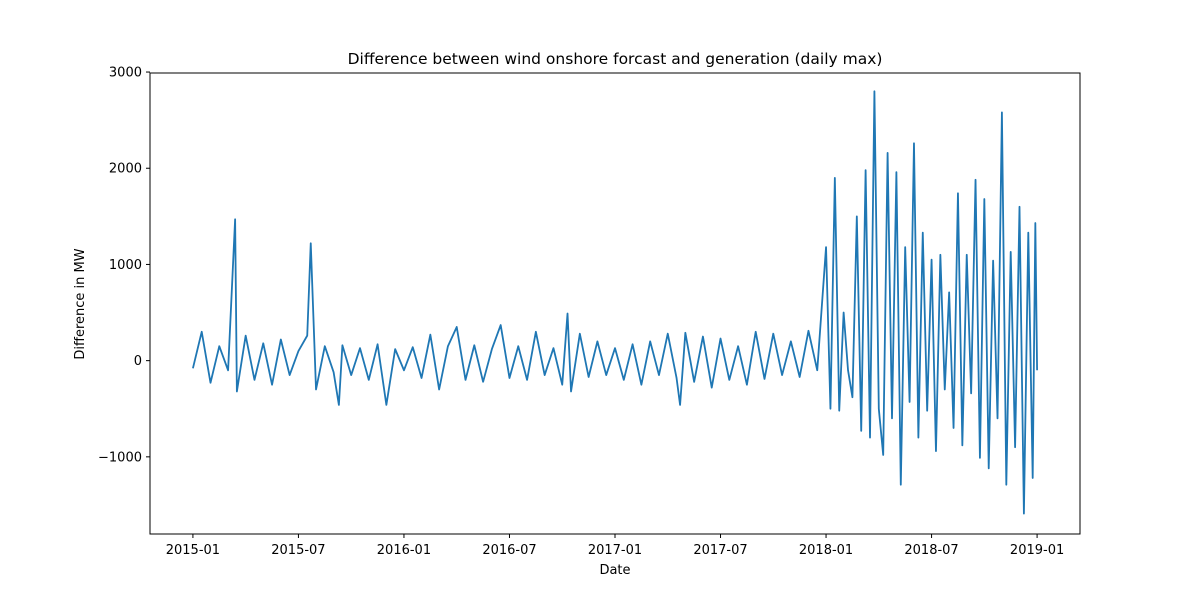 Image resolution: width=1200 pixels, height=604 pixels. Describe the element at coordinates (125, 265) in the screenshot. I see `y-tick-label: 1000` at that location.